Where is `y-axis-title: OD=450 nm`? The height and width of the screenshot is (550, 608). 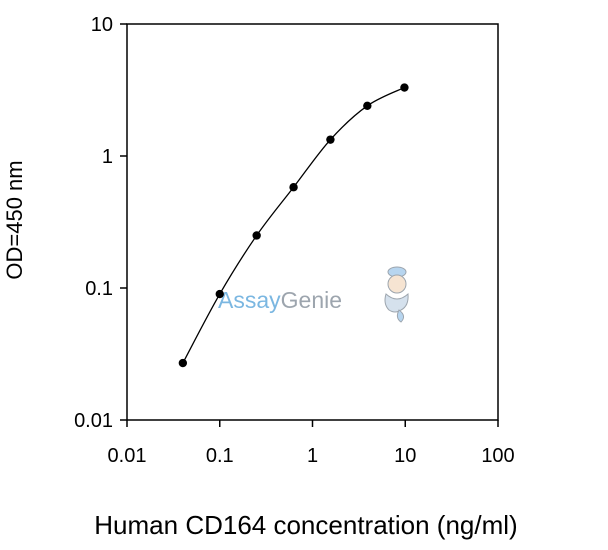
y-axis-title: OD=450 nm is located at coordinates (14, 219).